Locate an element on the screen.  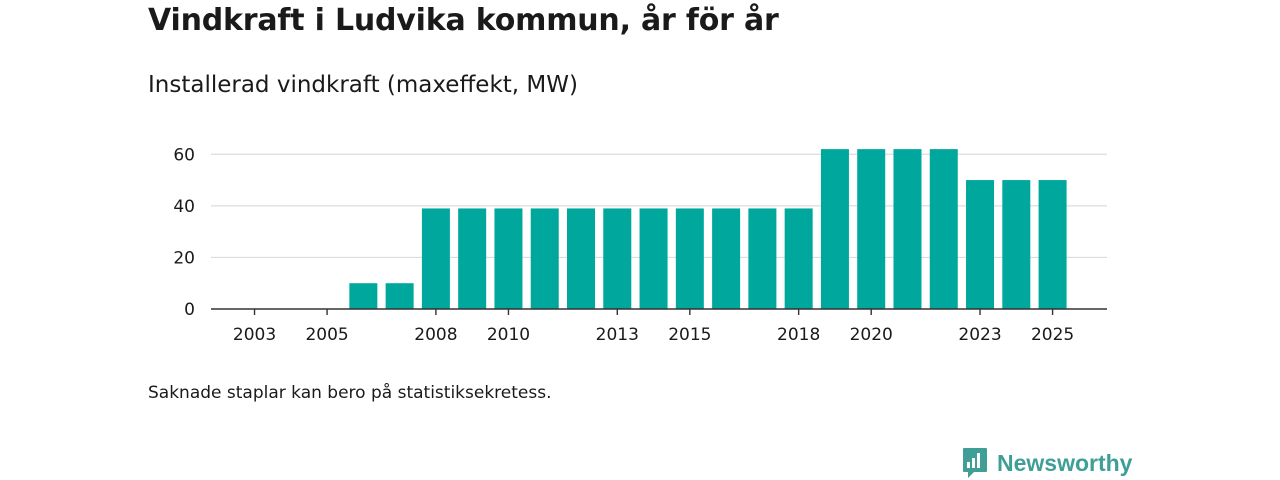
x-tick-label-2013: 2013 is located at coordinates (617, 335).